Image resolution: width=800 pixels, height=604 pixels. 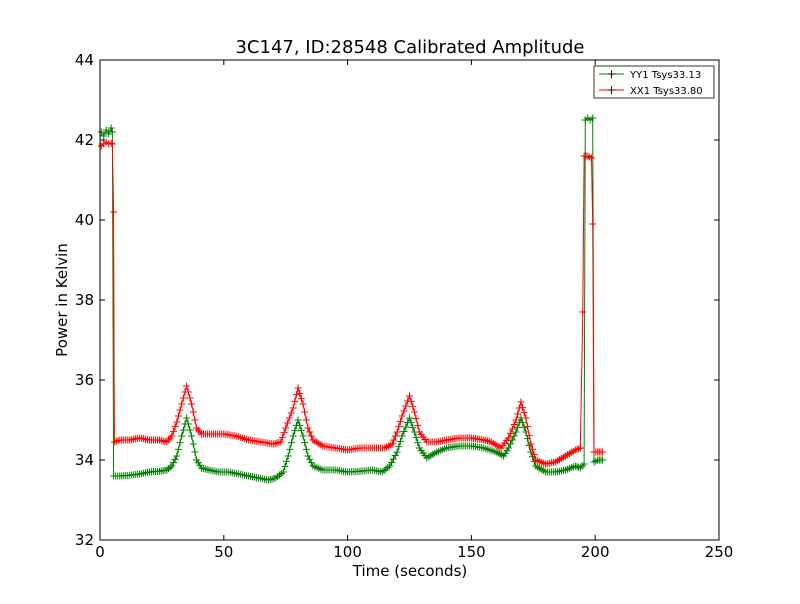 I want to click on legend-marker-yy1: +, so click(x=611, y=74).